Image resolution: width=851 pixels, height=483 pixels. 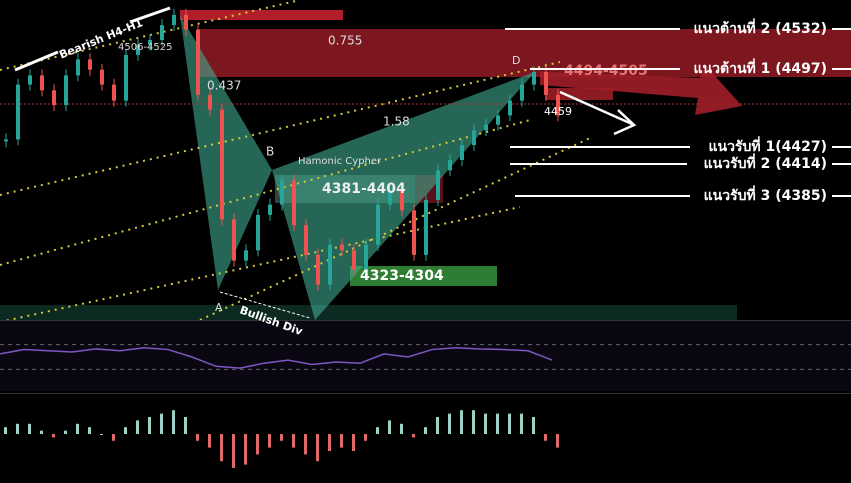 I want to click on level-label: แนวรับที่ 2 (4414), so click(x=765, y=162).